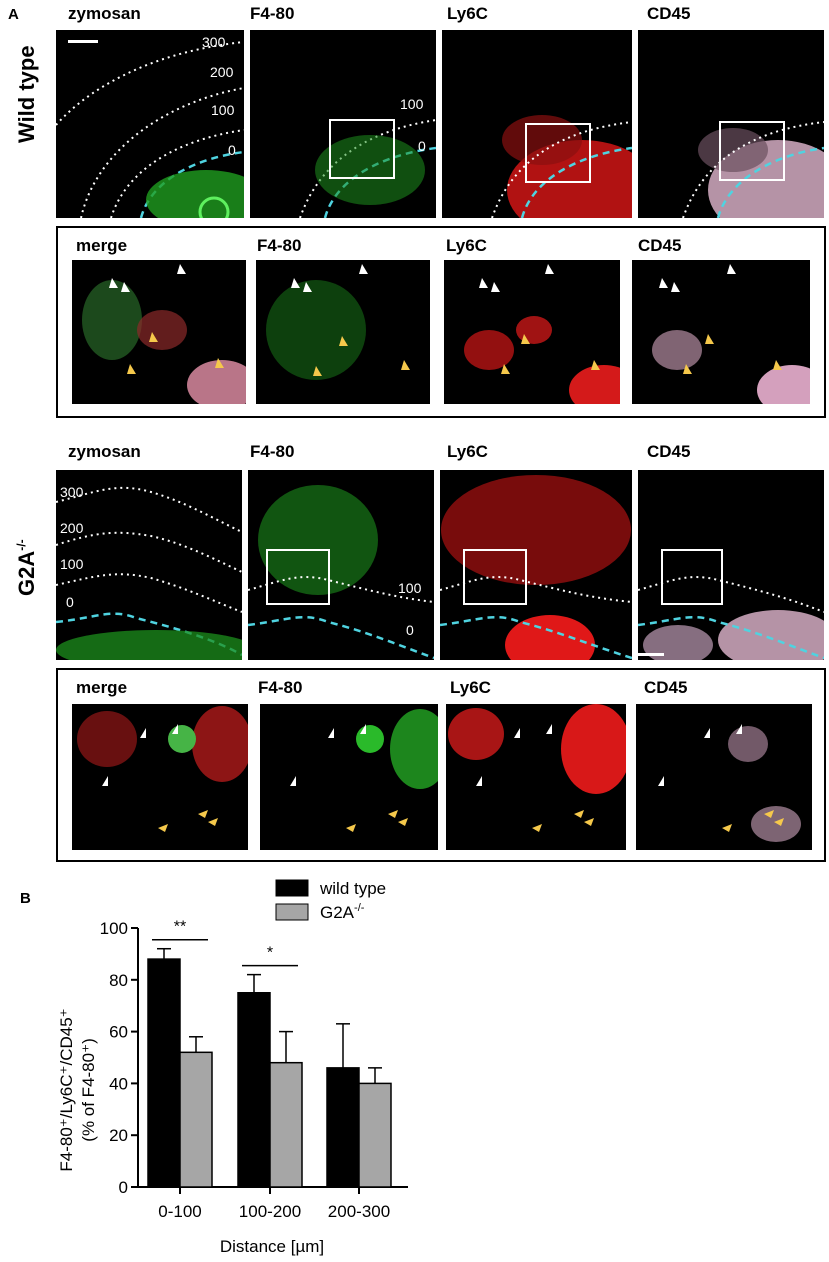 The height and width of the screenshot is (1262, 829). I want to click on image-f480-wt: 100 0, so click(343, 124).